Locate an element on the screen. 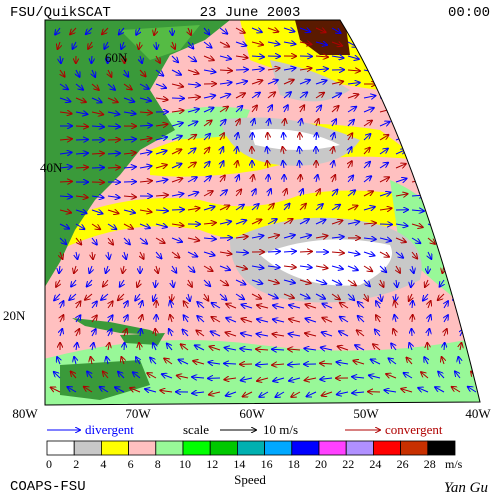 This screenshot has width=500, height=500. scale-label: scale is located at coordinates (196, 429).